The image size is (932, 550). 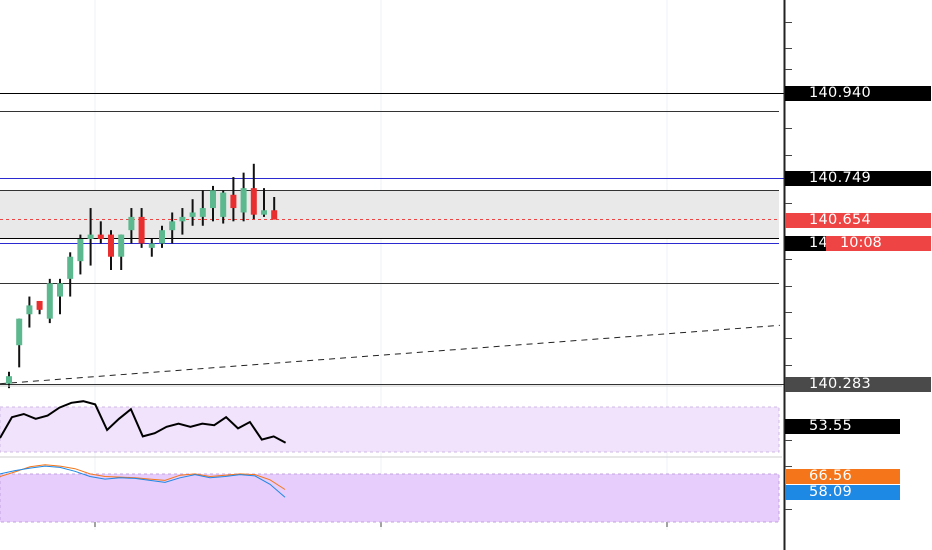 What do you see at coordinates (842, 476) in the screenshot?
I see `stoch-k-value-tag: 66.56` at bounding box center [842, 476].